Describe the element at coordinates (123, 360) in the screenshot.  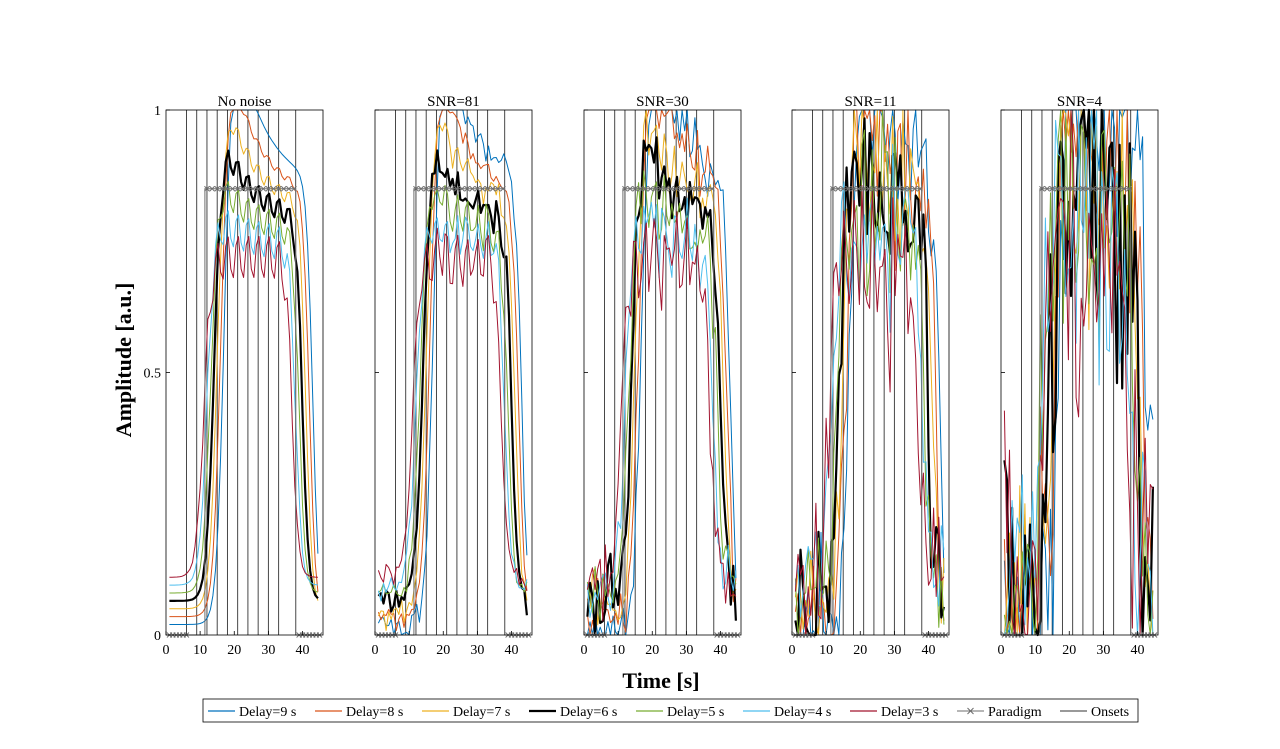
I see `y-axis-label: Amplitude [a.u.]` at that location.